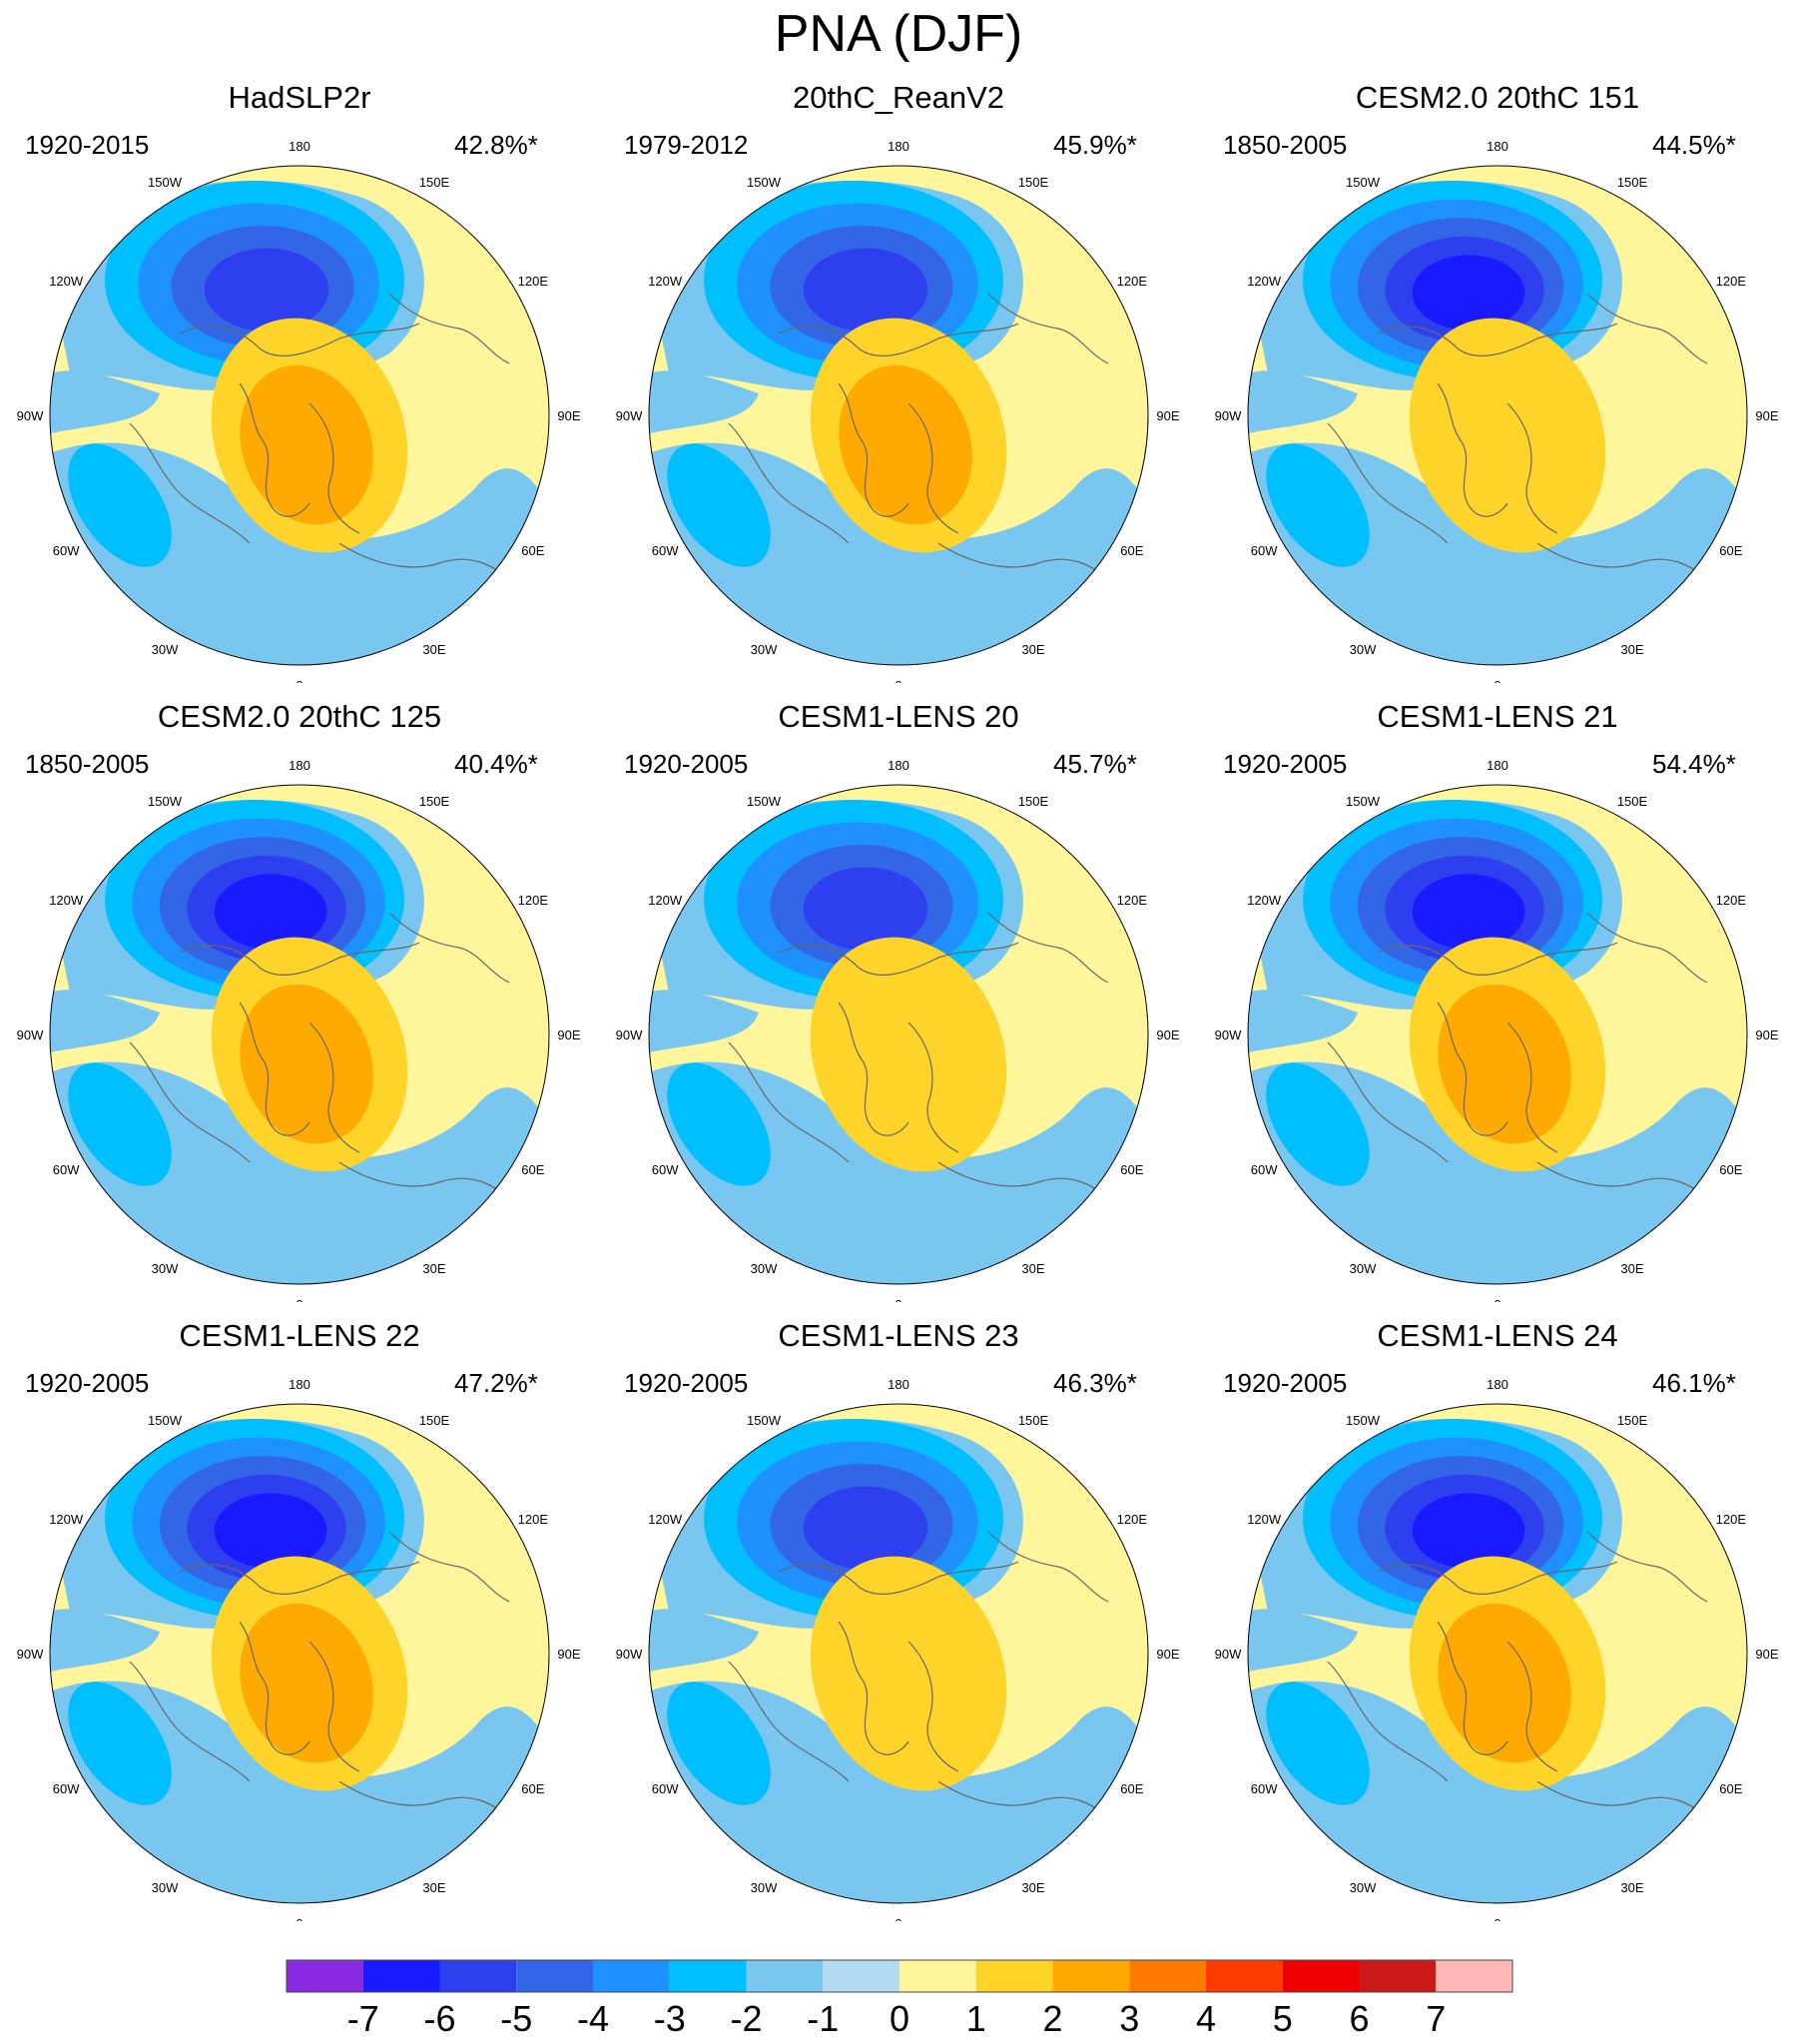 The image size is (1797, 2044). What do you see at coordinates (1282, 2018) in the screenshot?
I see `colorbar-tick-label: 5` at bounding box center [1282, 2018].